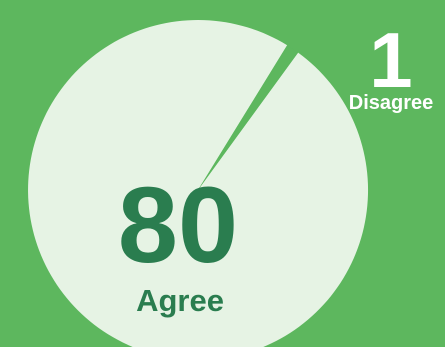 The width and height of the screenshot is (445, 347). What do you see at coordinates (391, 103) in the screenshot?
I see `disagree-category-label: Disagree` at bounding box center [391, 103].